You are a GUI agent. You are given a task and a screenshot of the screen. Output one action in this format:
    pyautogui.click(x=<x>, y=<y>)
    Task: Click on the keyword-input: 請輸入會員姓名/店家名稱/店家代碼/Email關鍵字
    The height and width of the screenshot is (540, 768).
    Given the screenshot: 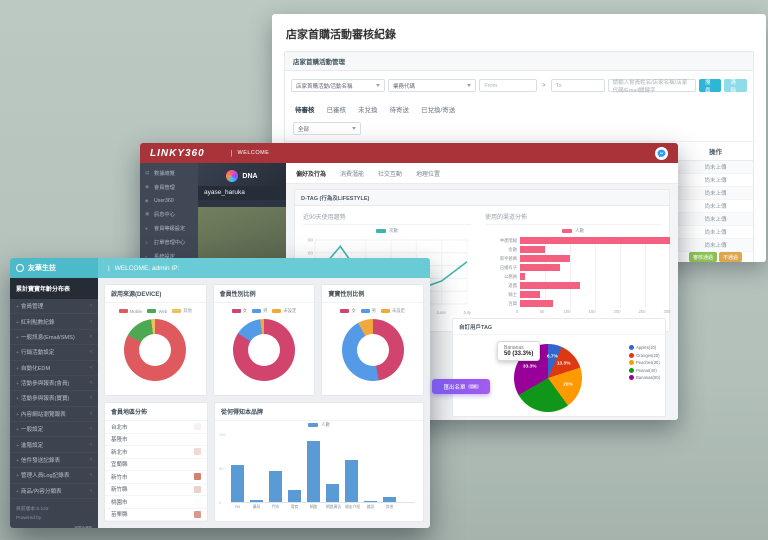 What is the action you would take?
    pyautogui.click(x=651, y=86)
    